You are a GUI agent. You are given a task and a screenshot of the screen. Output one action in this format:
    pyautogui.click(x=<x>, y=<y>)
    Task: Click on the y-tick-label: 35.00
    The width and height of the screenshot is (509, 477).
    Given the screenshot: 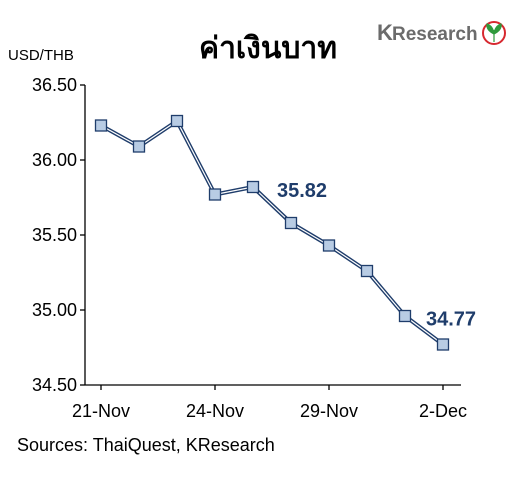 What is the action you would take?
    pyautogui.click(x=54, y=310)
    